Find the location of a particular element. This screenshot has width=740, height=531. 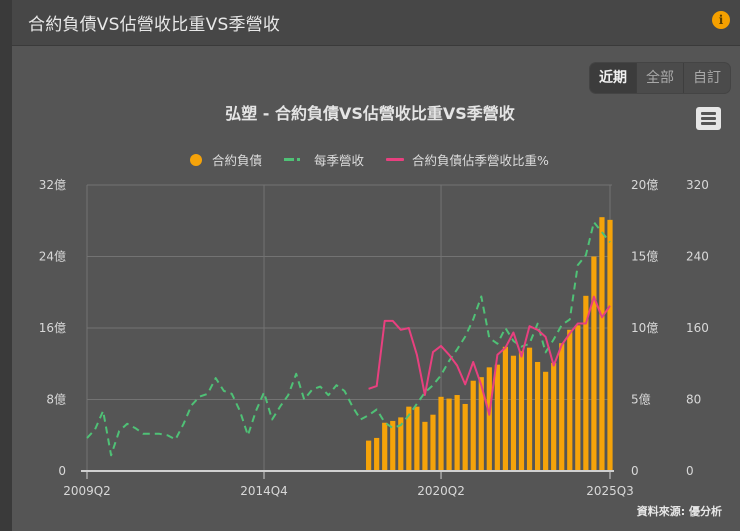

y-right-revenue-tick-label: 0 is located at coordinates (635, 471).